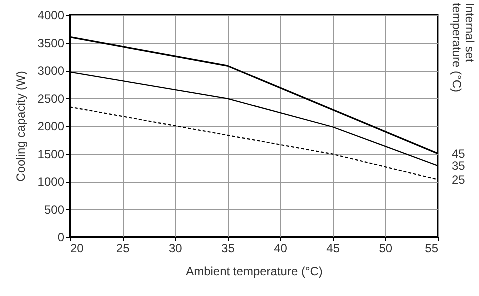 The height and width of the screenshot is (296, 479). I want to click on series-label: 35, so click(459, 165).